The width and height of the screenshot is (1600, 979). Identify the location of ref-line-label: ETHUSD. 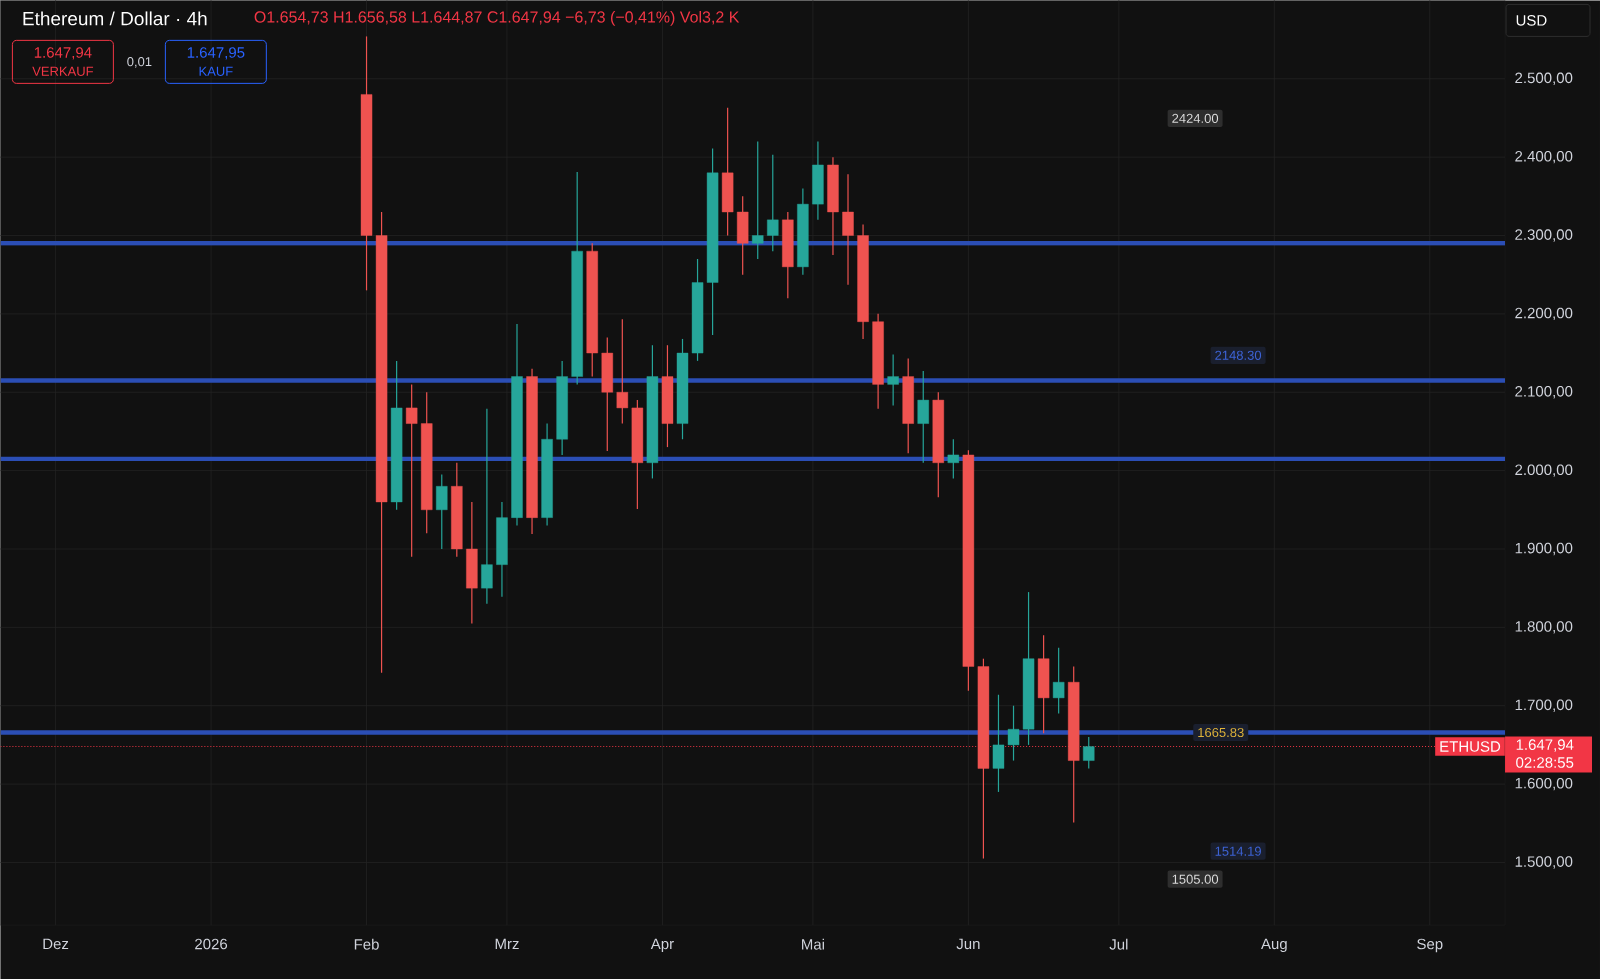
(1470, 746).